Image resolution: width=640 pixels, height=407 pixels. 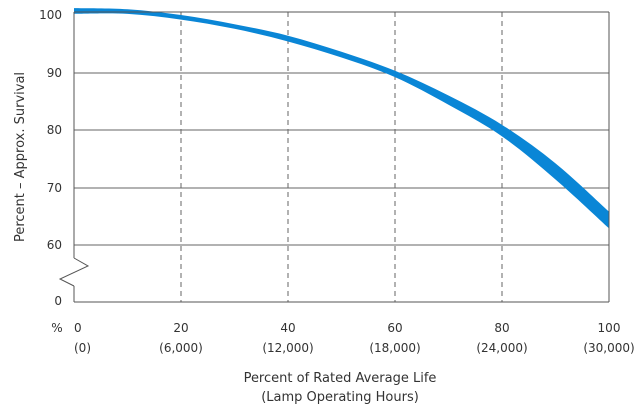 I want to click on x-axis-label-sub: (Lamp Operating Hours), so click(x=340, y=397).